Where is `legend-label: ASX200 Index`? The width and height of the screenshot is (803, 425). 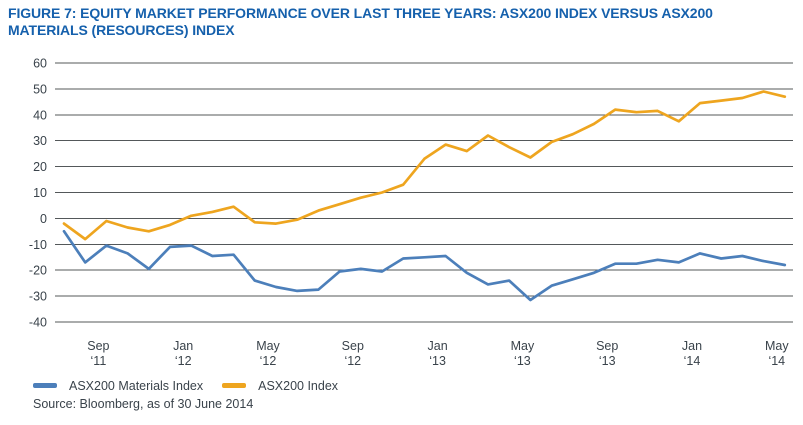
legend-label: ASX200 Index is located at coordinates (298, 385).